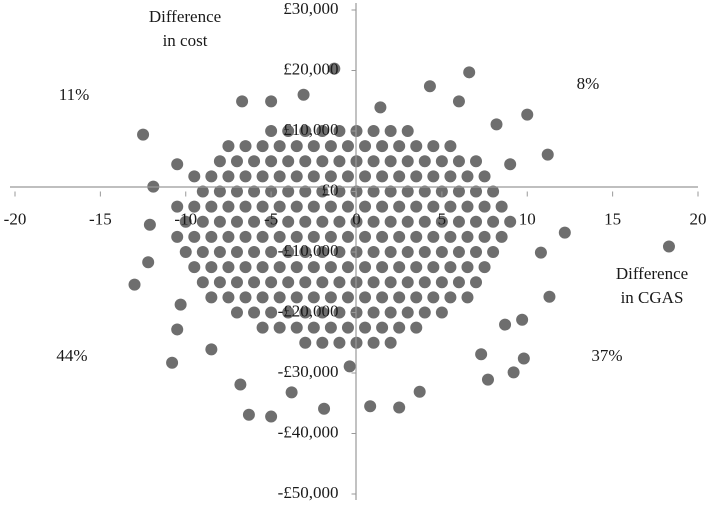  Describe the element at coordinates (308, 431) in the screenshot. I see `y-tick-label: -£40,000` at that location.